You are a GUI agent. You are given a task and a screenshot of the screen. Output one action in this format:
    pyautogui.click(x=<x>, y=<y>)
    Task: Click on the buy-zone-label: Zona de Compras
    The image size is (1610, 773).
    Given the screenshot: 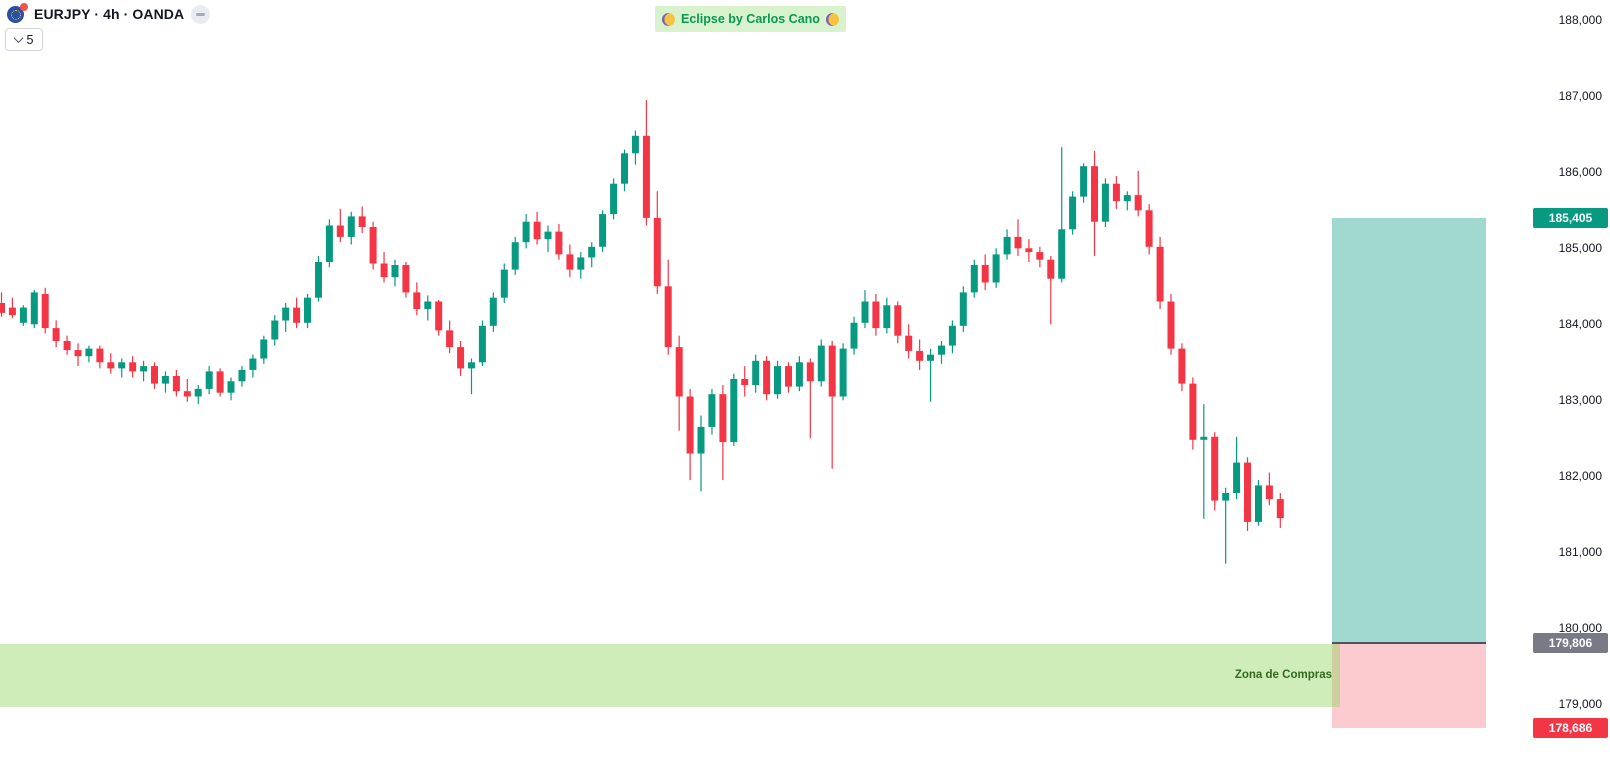 What is the action you would take?
    pyautogui.click(x=1283, y=675)
    